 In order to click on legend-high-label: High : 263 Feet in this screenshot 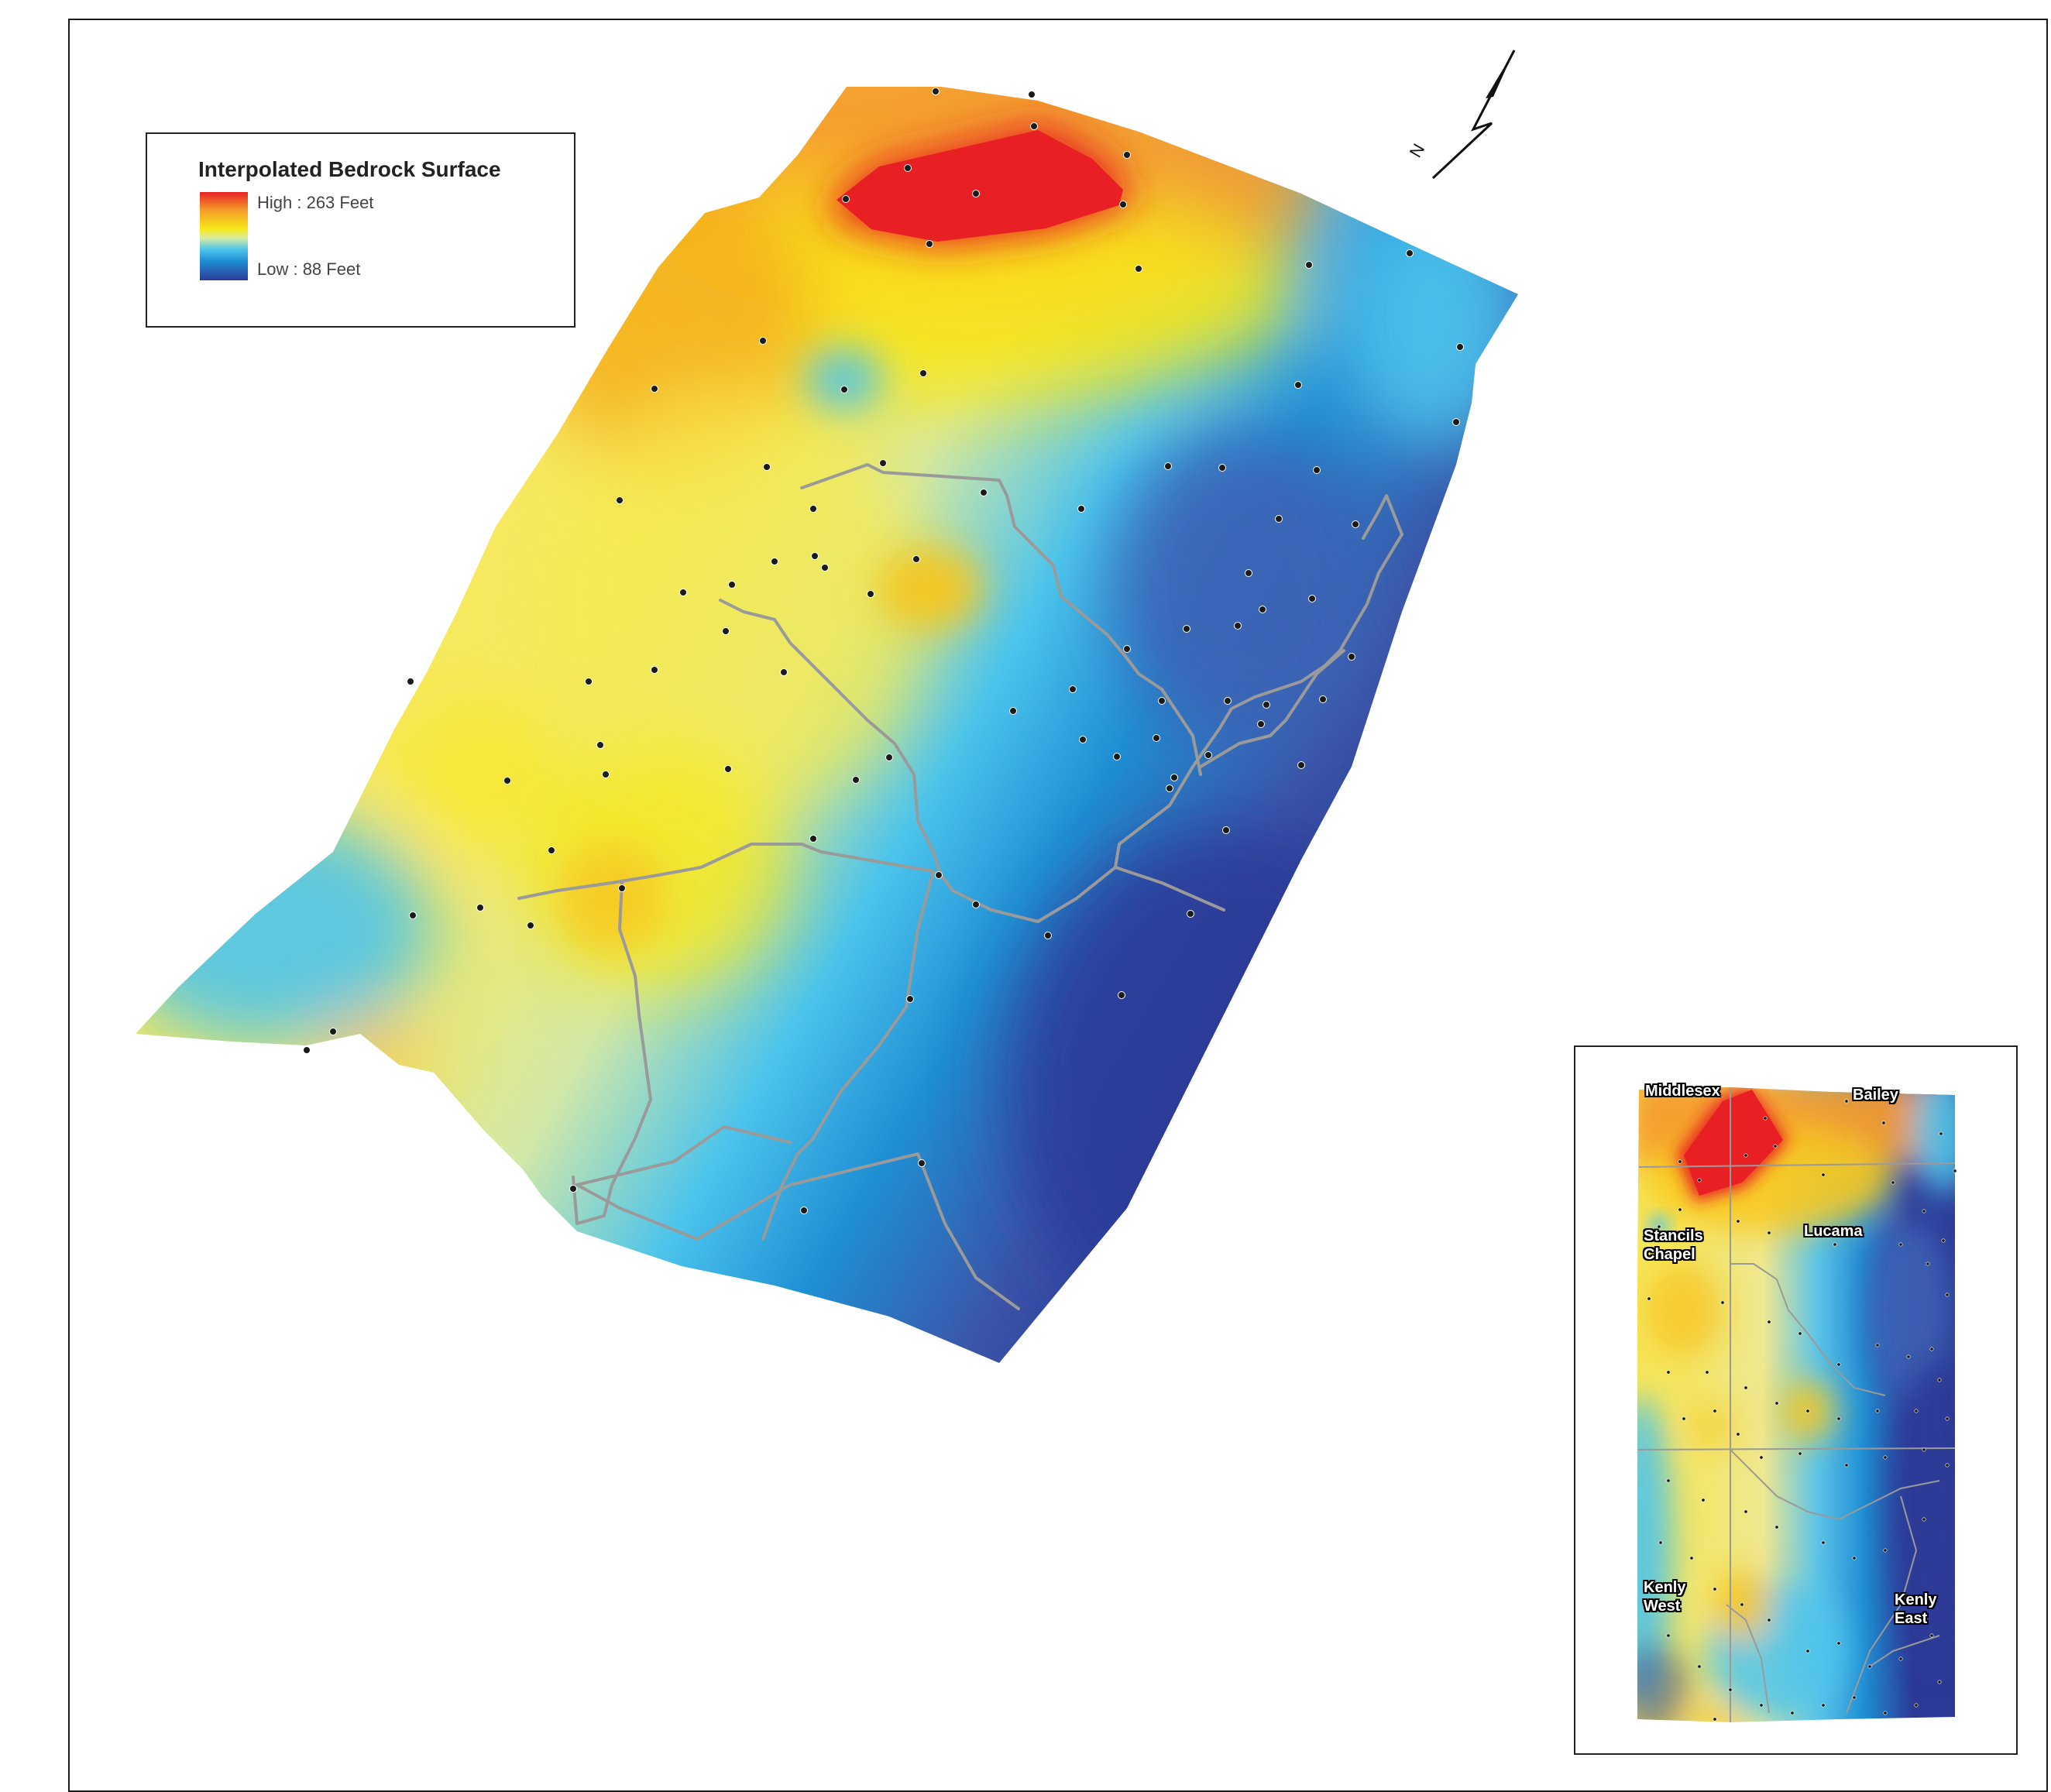, I will do `click(315, 202)`.